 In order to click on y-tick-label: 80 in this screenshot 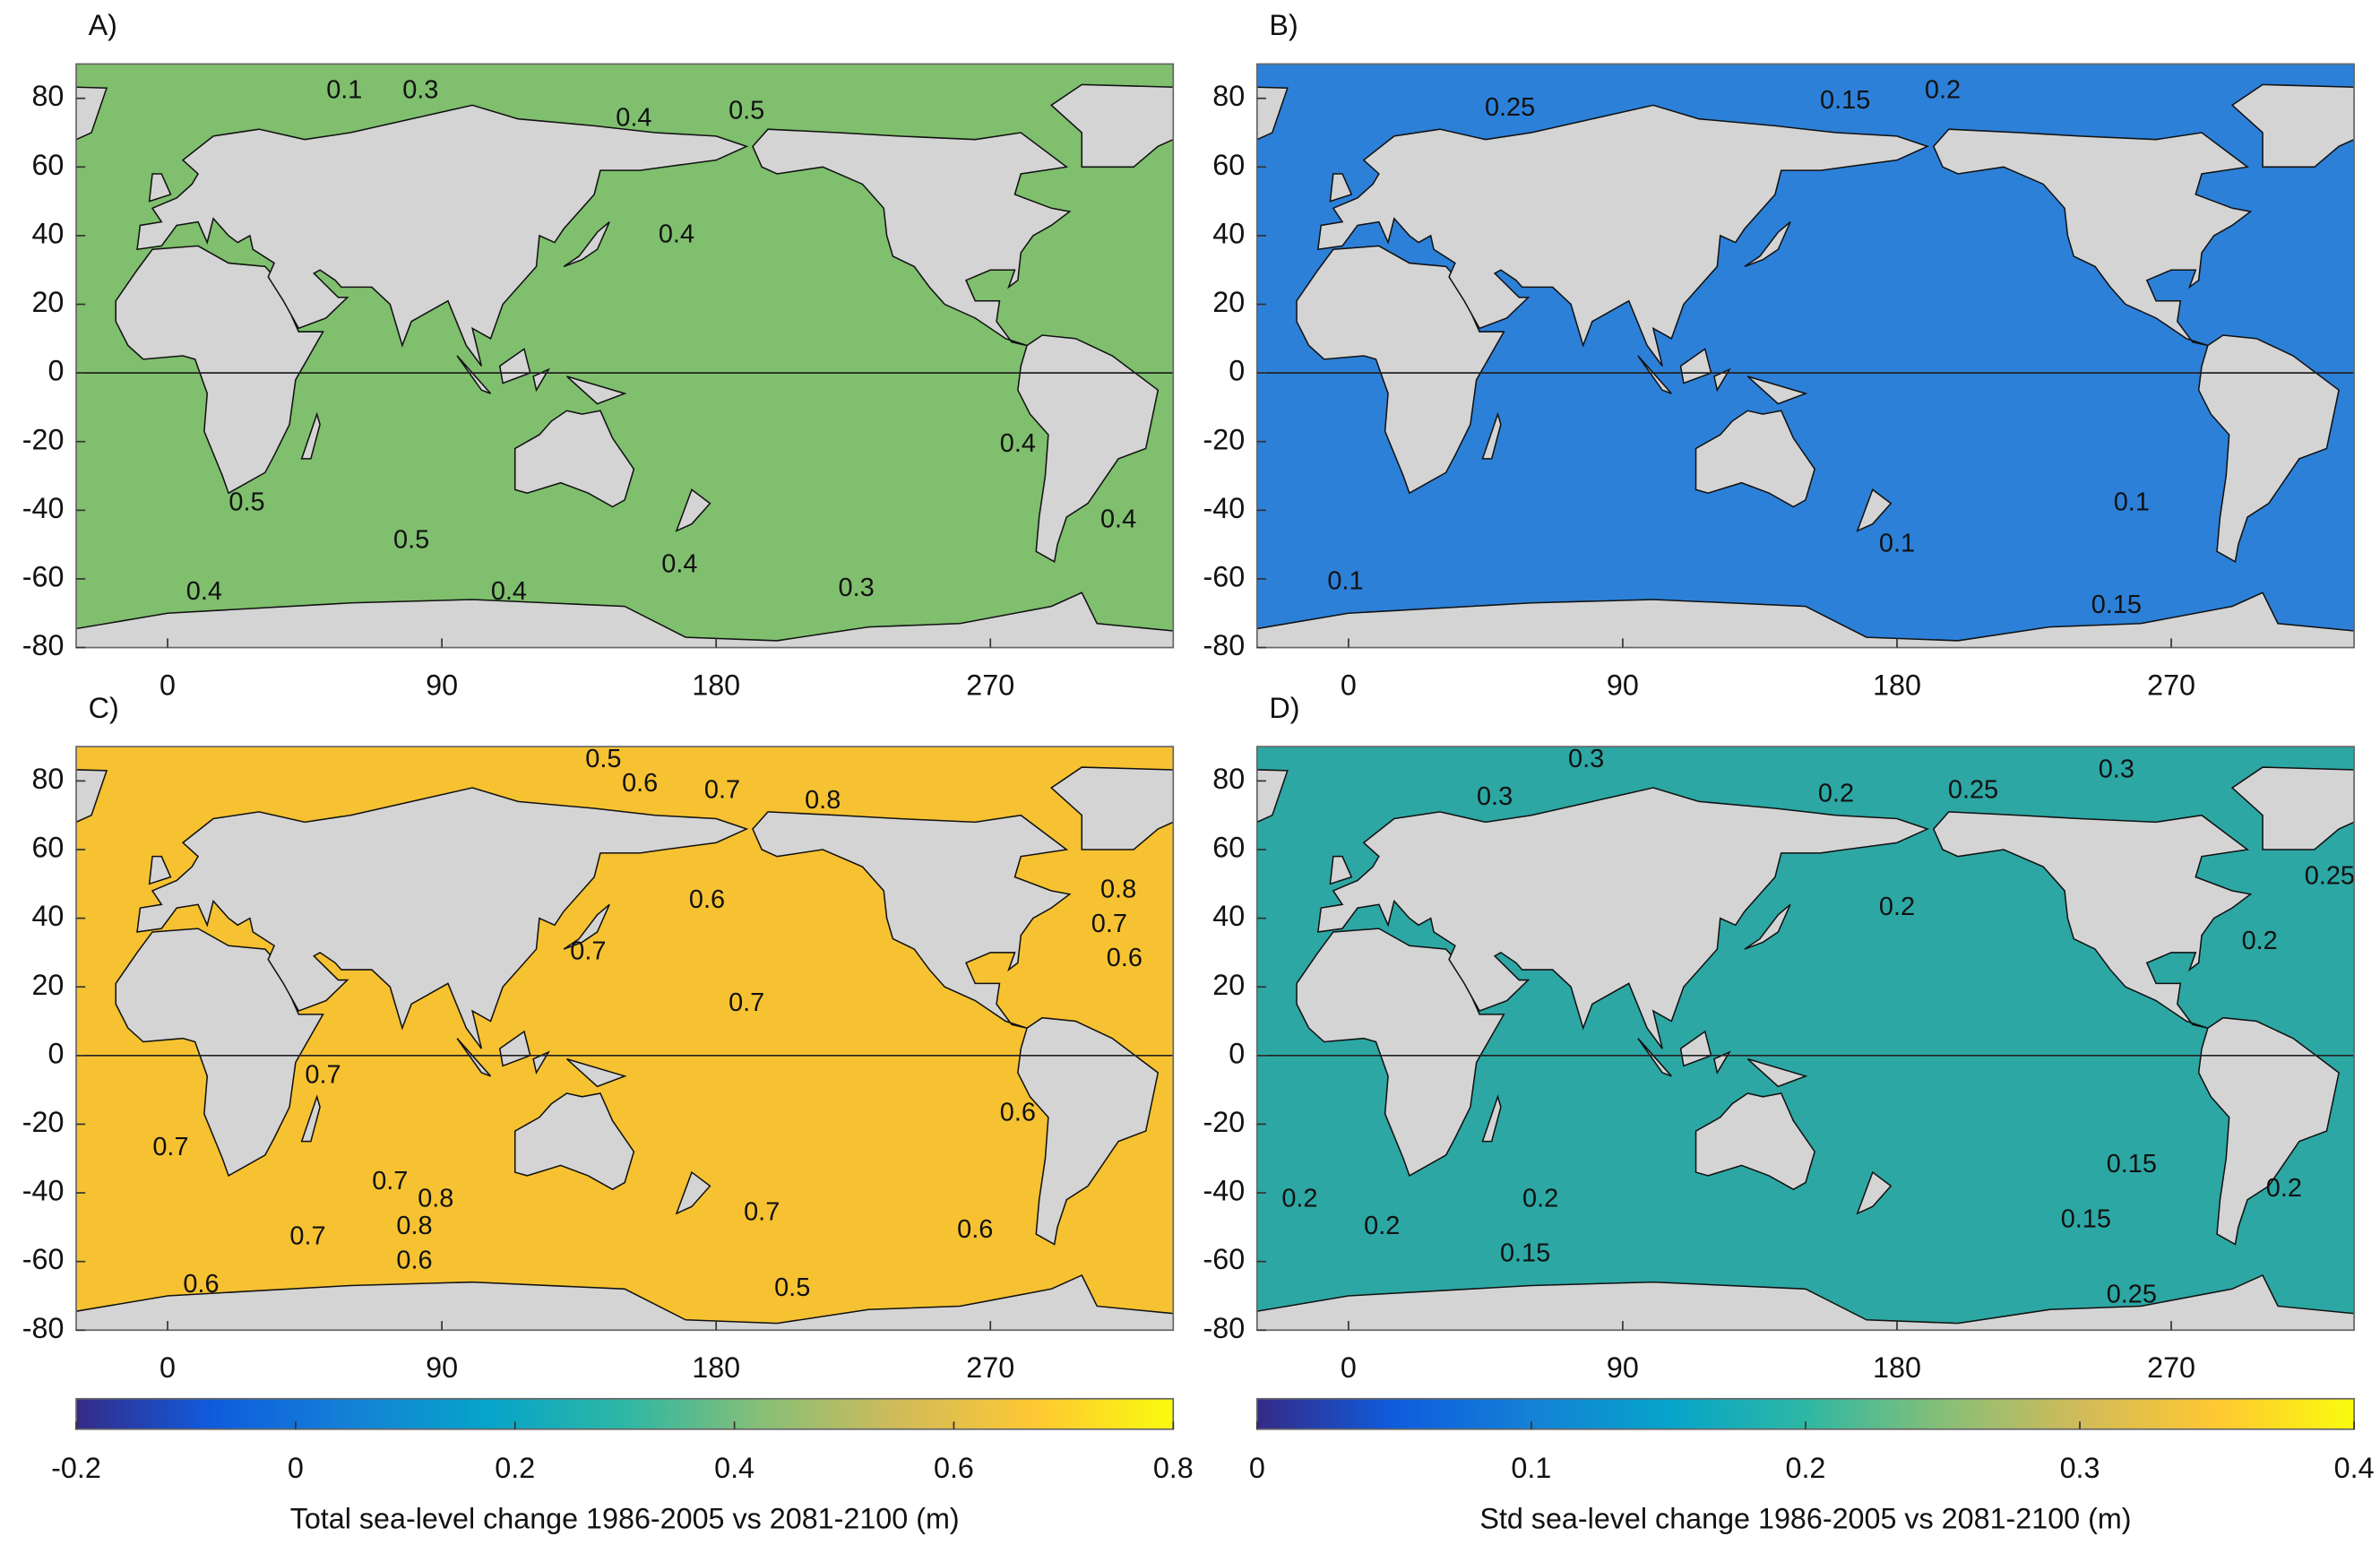, I will do `click(1228, 779)`.